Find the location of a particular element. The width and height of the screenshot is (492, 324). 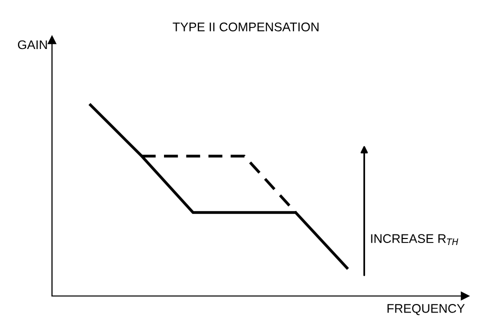

chart-title: TYPE II COMPENSATION is located at coordinates (245, 27).